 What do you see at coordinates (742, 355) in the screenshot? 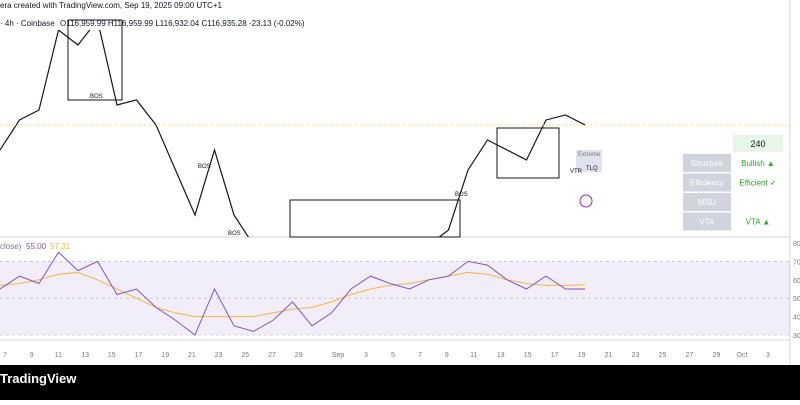
I see `date-label: Oct` at bounding box center [742, 355].